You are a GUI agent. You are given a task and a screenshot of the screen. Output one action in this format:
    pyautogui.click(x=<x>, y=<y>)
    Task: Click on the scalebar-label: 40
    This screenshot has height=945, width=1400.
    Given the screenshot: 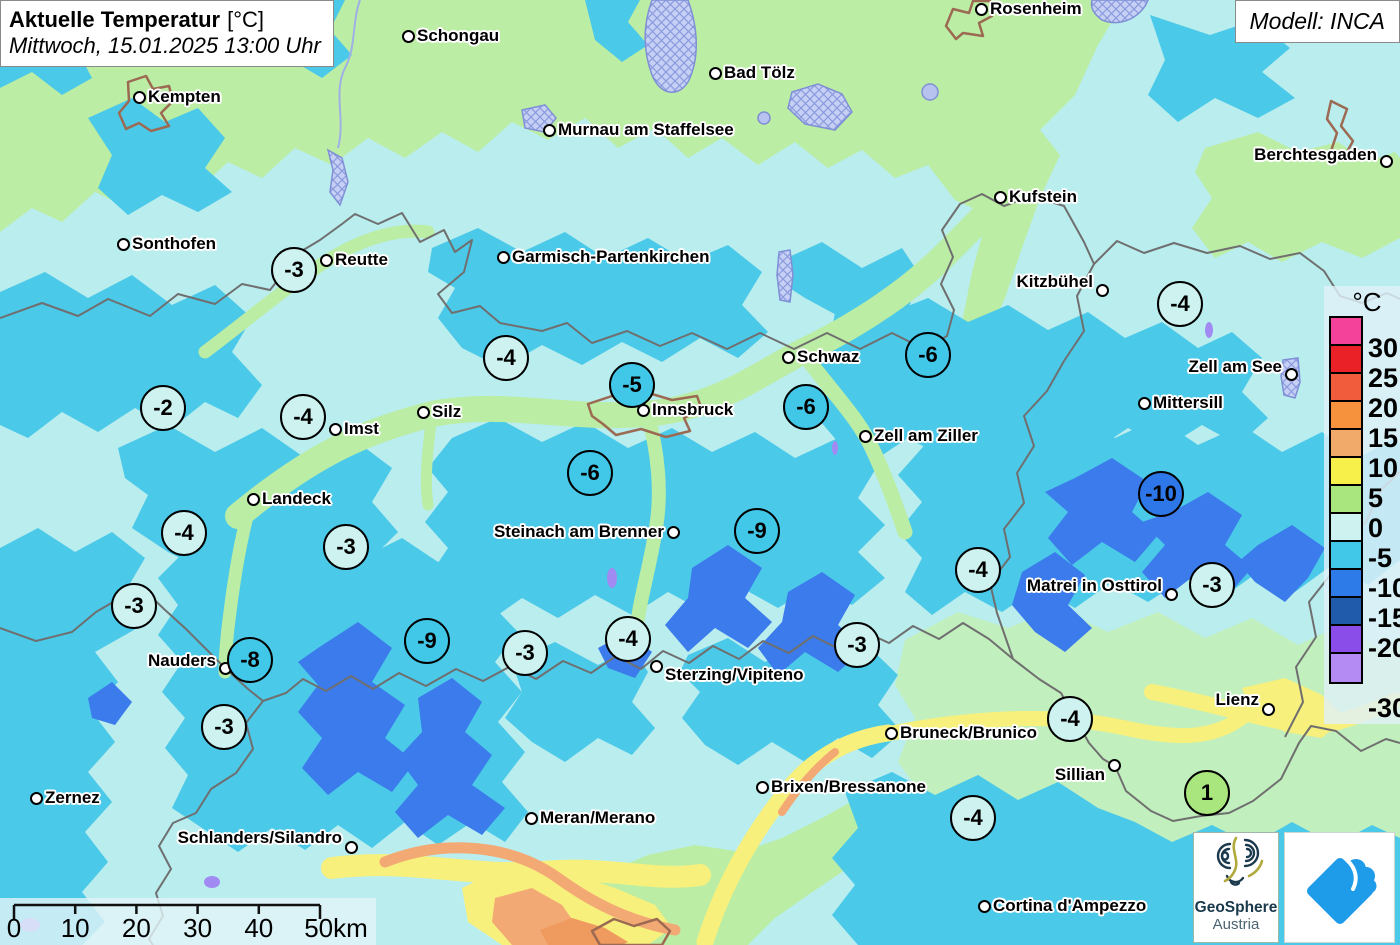 What is the action you would take?
    pyautogui.click(x=259, y=928)
    